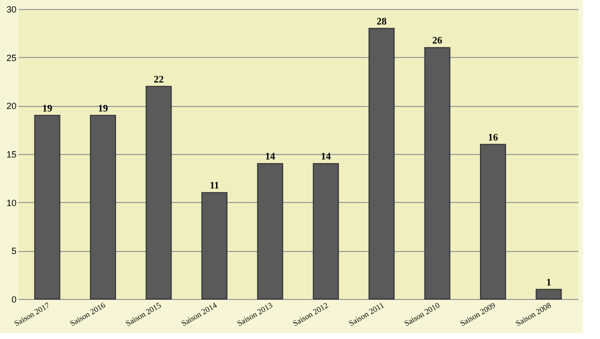  What do you see at coordinates (87, 314) in the screenshot?
I see `x-tick-label: Saison 2016` at bounding box center [87, 314].